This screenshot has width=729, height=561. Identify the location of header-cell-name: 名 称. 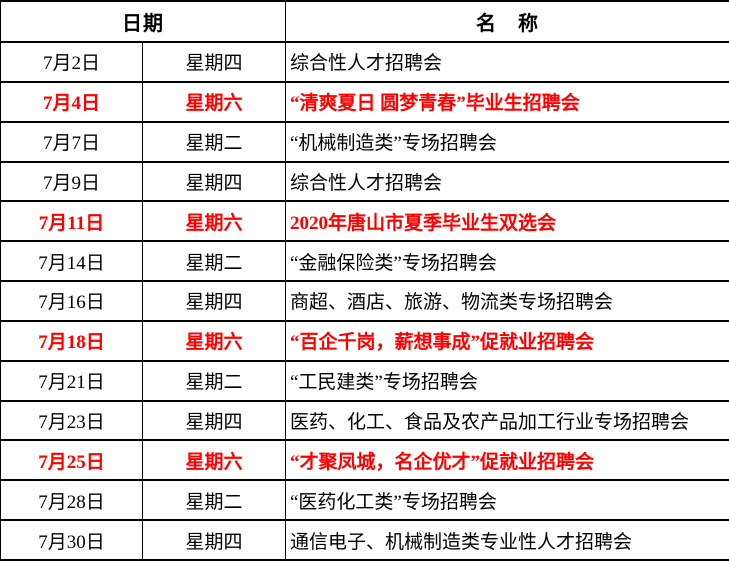
(507, 21).